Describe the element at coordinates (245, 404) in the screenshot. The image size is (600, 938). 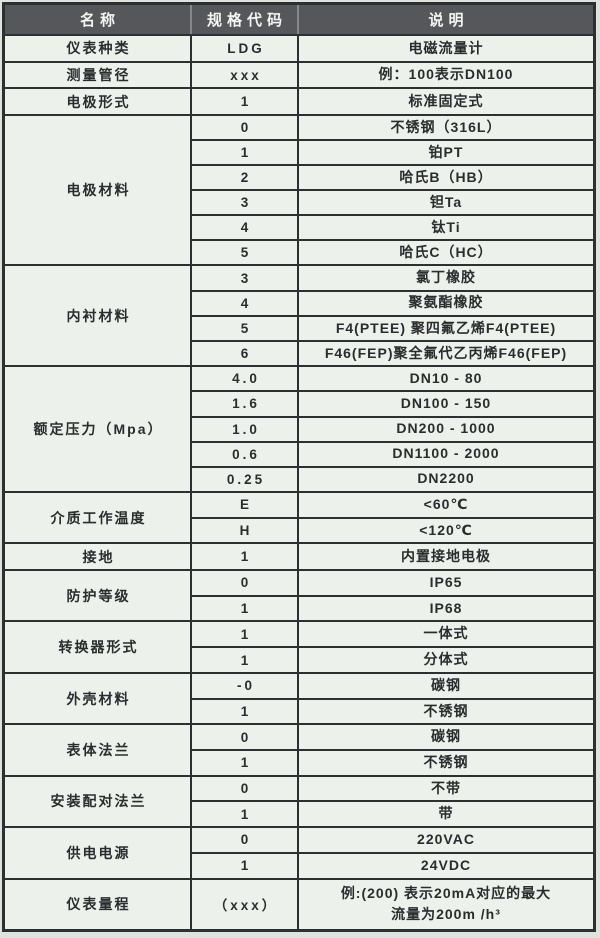
I see `code-cell: 1.6` at that location.